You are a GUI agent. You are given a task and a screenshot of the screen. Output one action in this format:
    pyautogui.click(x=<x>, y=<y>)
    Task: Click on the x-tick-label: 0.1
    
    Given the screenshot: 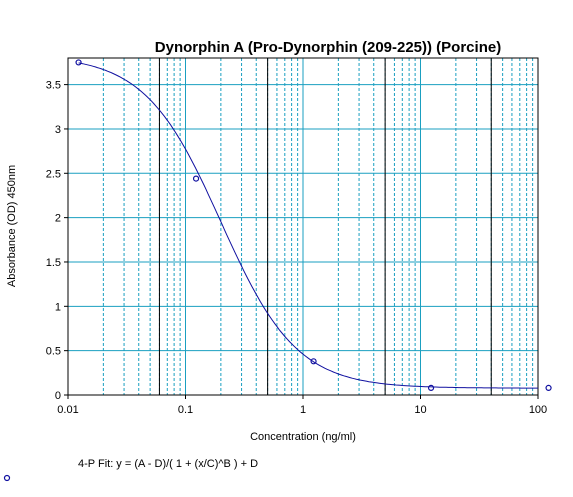 What is the action you would take?
    pyautogui.click(x=185, y=410)
    